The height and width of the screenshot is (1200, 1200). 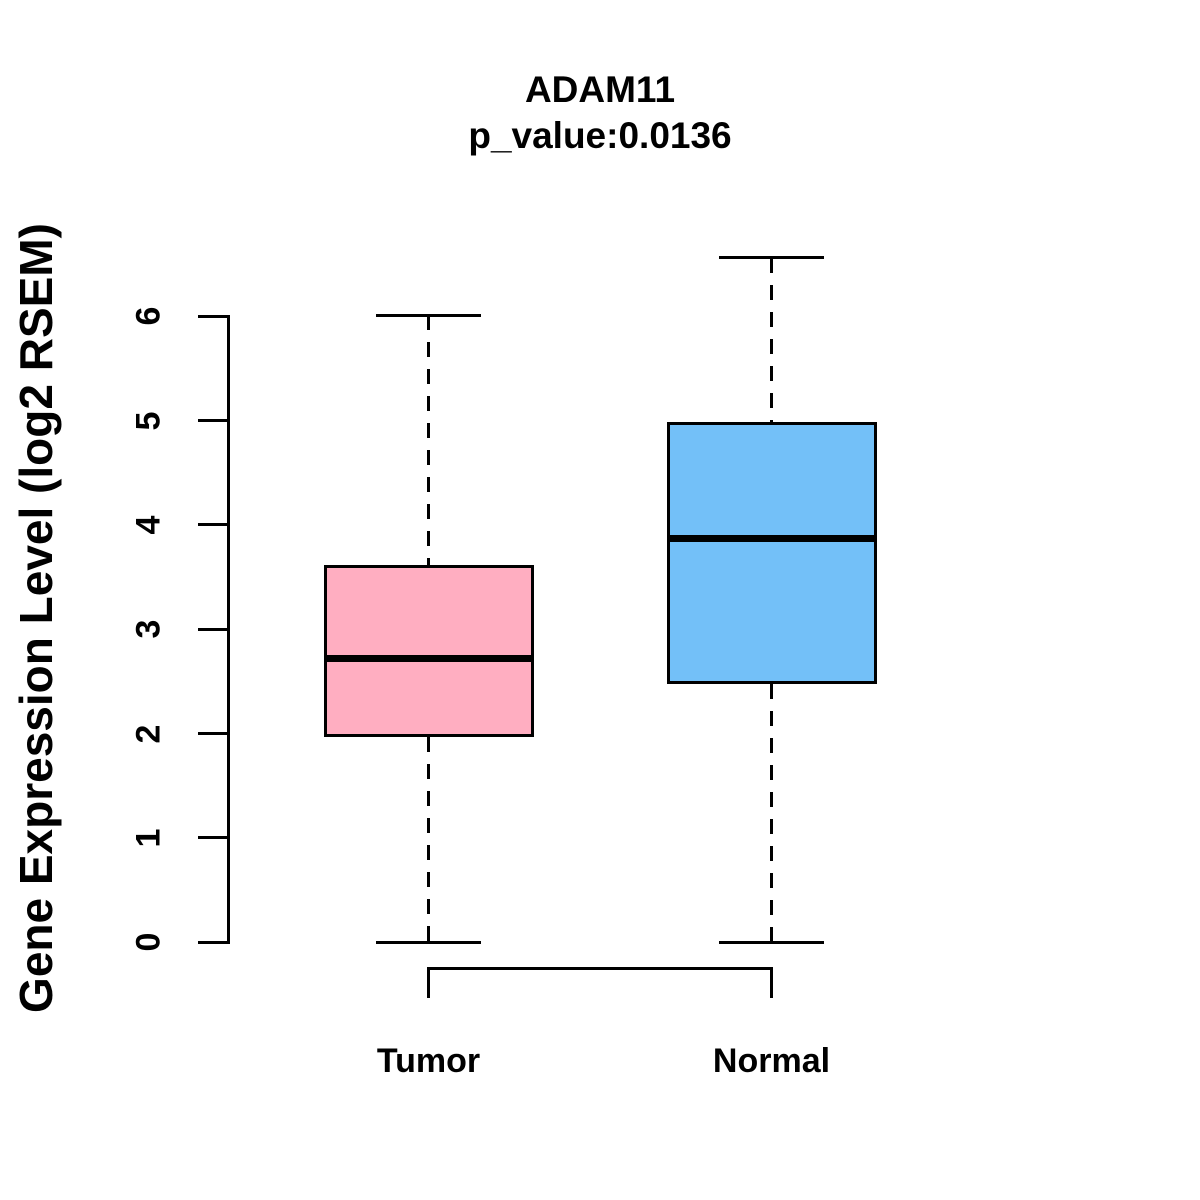 I want to click on y-axis-title: Gene Expression Level (log2 RSEM), so click(x=36, y=618).